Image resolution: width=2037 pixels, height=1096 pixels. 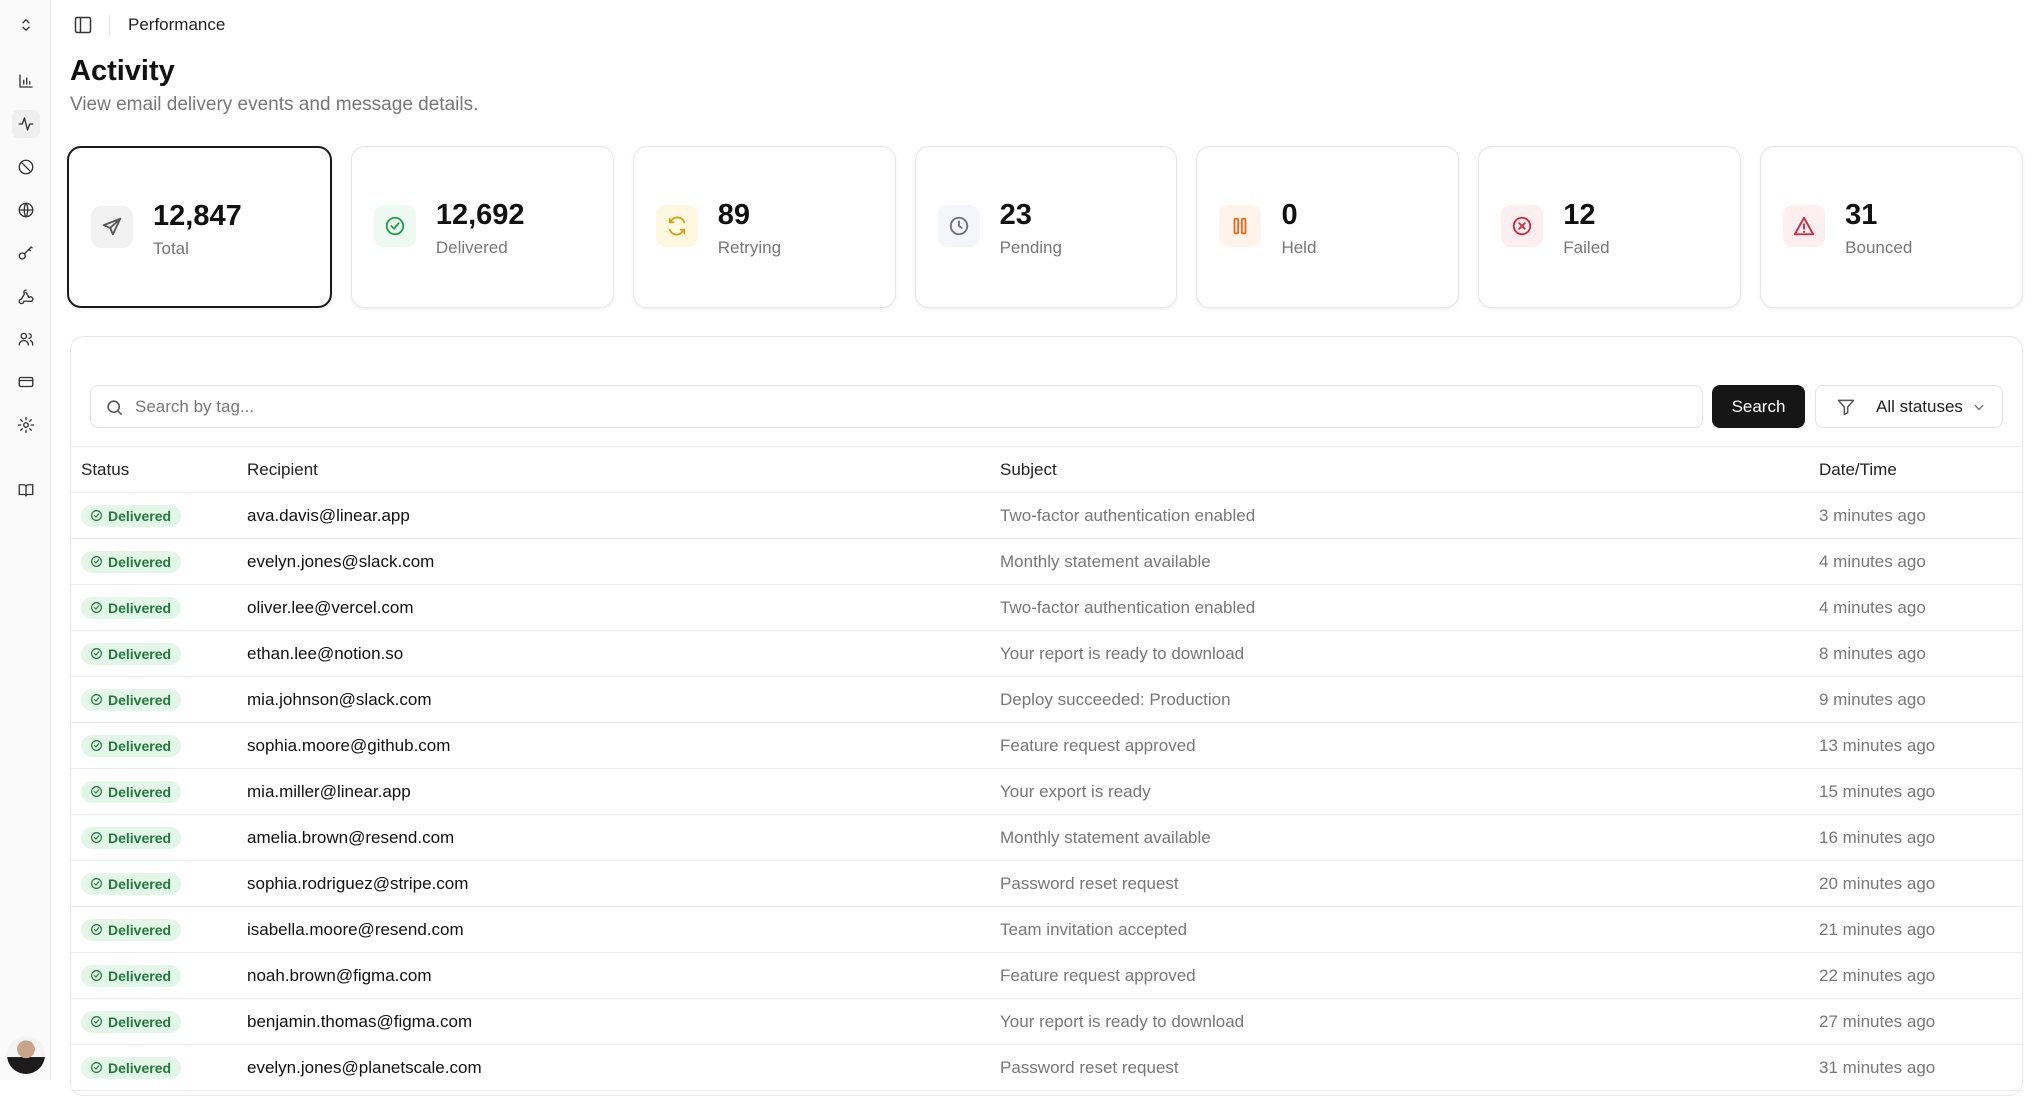 I want to click on page-title: Activity, so click(x=122, y=71).